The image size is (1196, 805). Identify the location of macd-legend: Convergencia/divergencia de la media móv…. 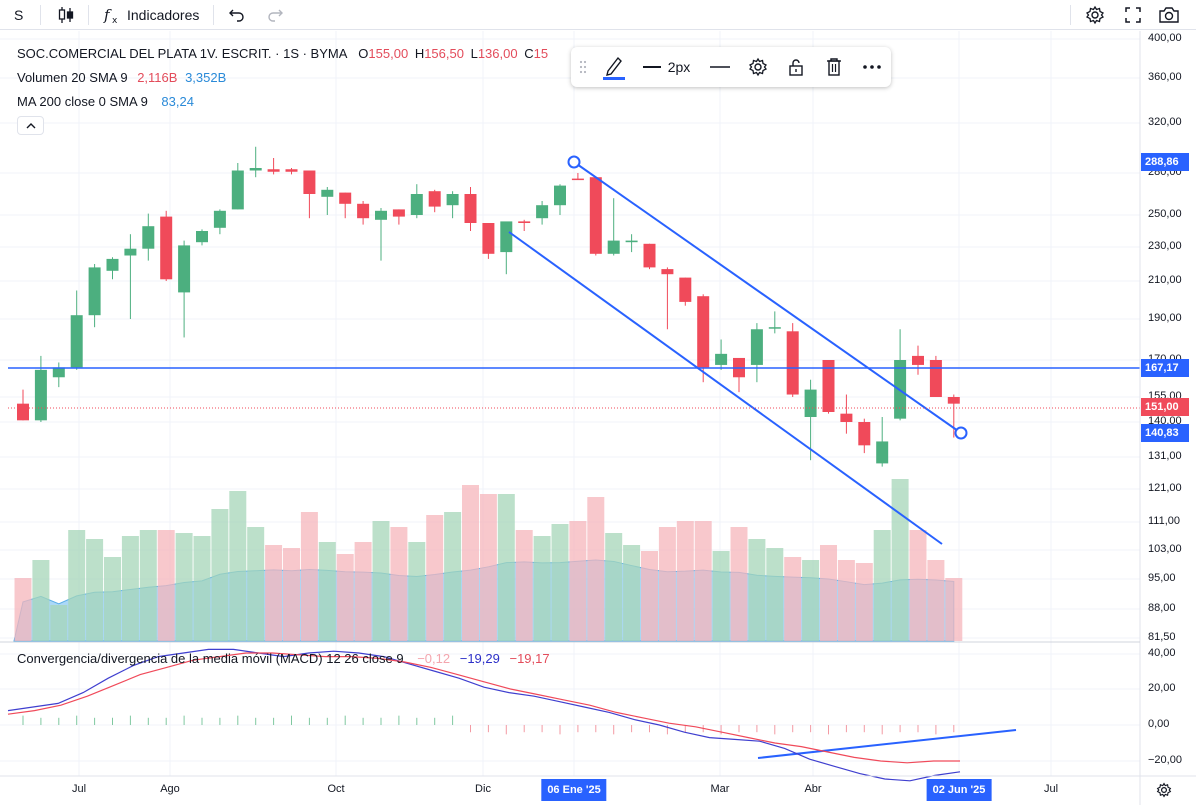
(283, 658).